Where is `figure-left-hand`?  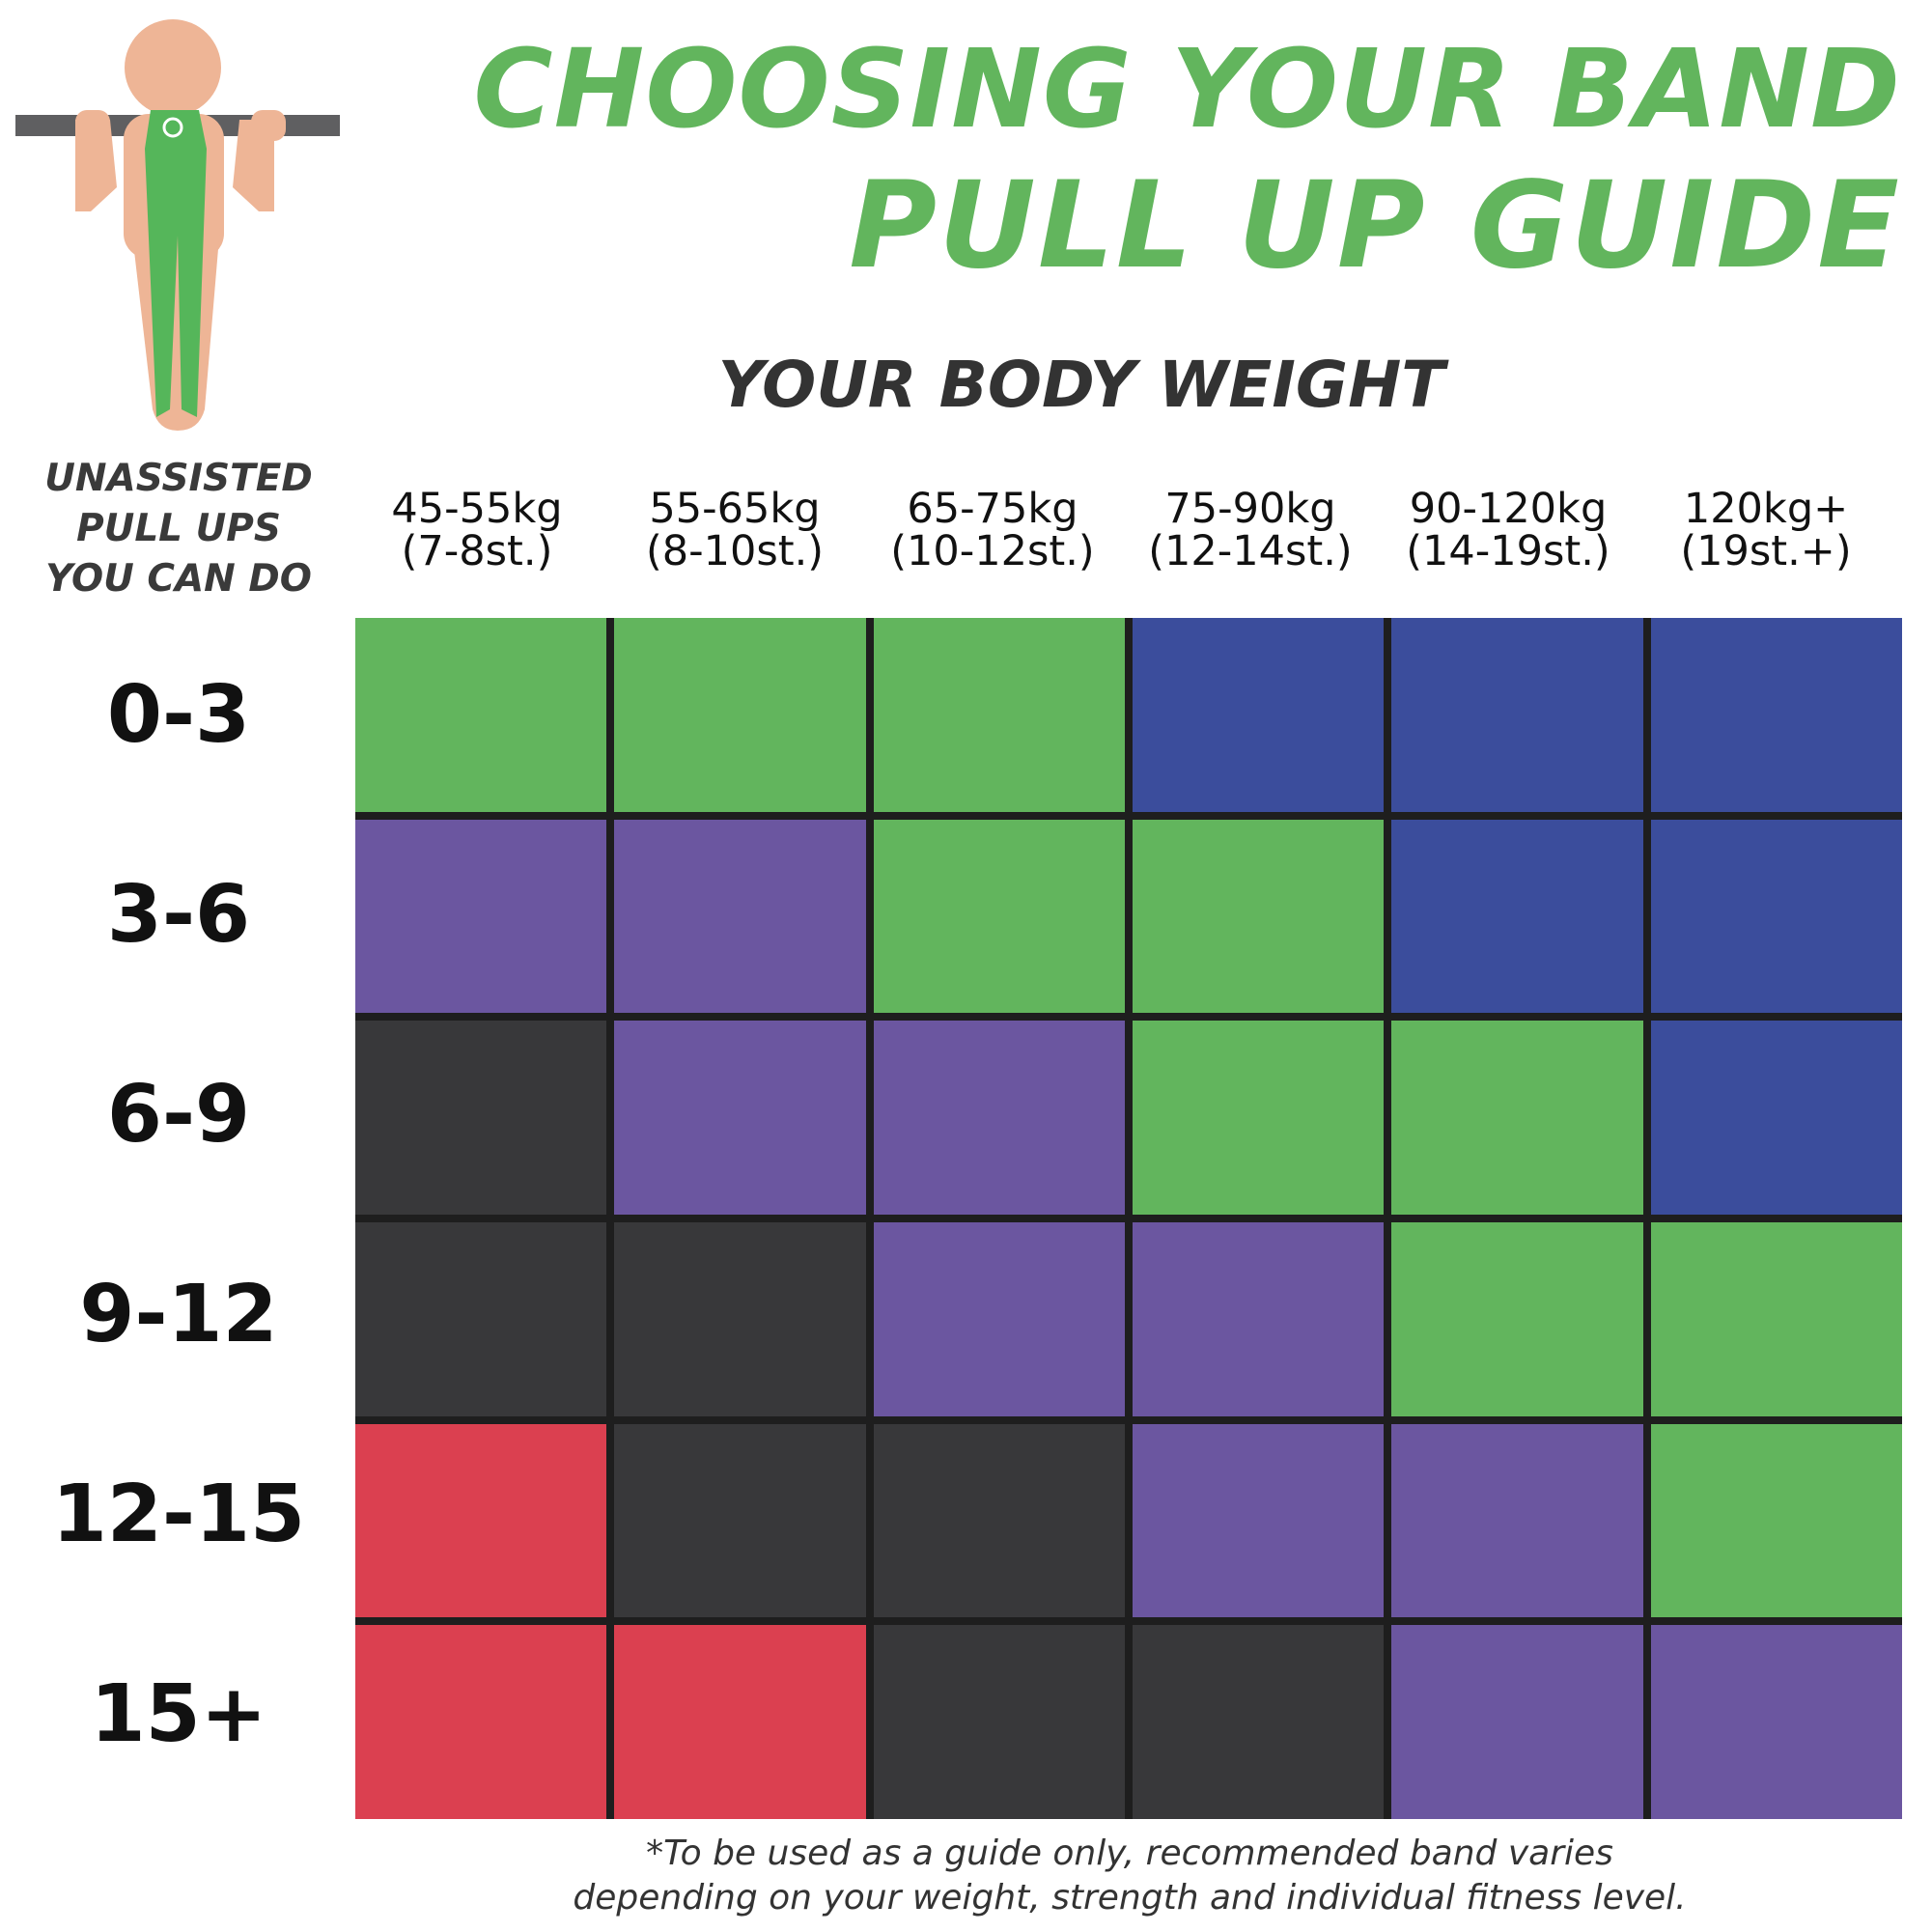 figure-left-hand is located at coordinates (92, 126).